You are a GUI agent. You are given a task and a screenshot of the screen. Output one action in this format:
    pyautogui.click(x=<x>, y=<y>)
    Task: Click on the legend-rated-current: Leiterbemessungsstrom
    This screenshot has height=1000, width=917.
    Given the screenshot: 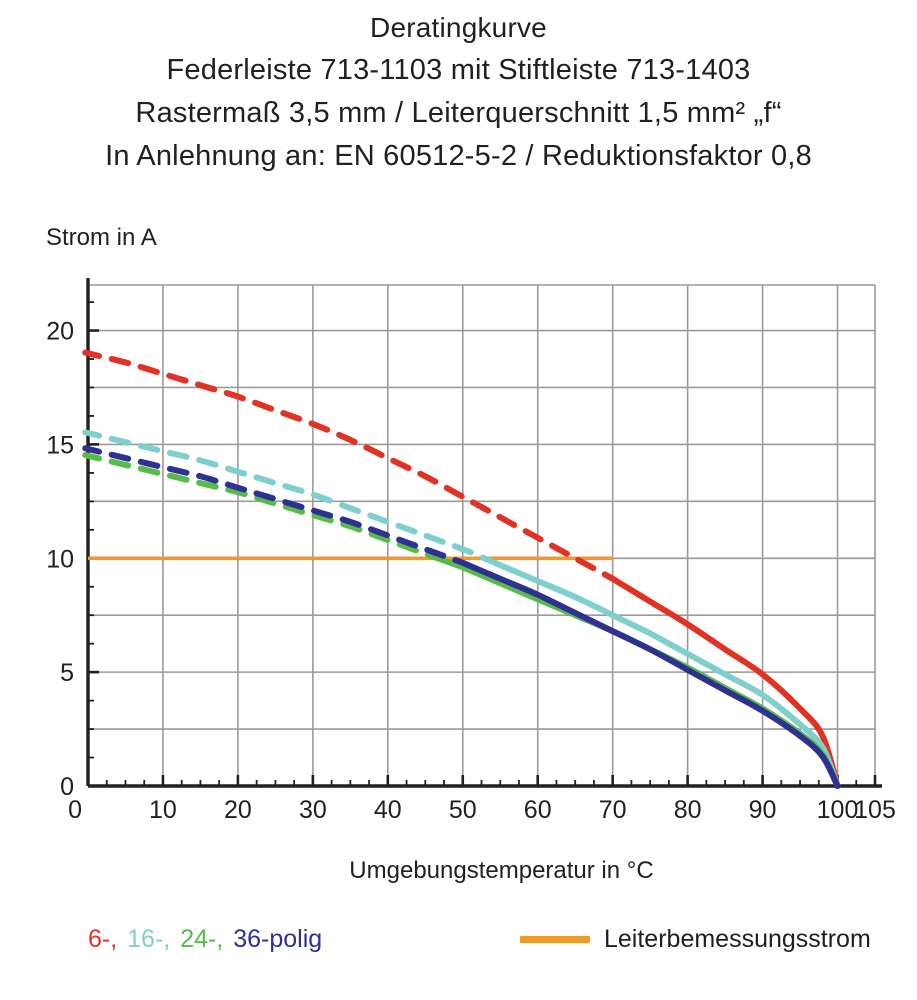 What is the action you would take?
    pyautogui.click(x=695, y=939)
    